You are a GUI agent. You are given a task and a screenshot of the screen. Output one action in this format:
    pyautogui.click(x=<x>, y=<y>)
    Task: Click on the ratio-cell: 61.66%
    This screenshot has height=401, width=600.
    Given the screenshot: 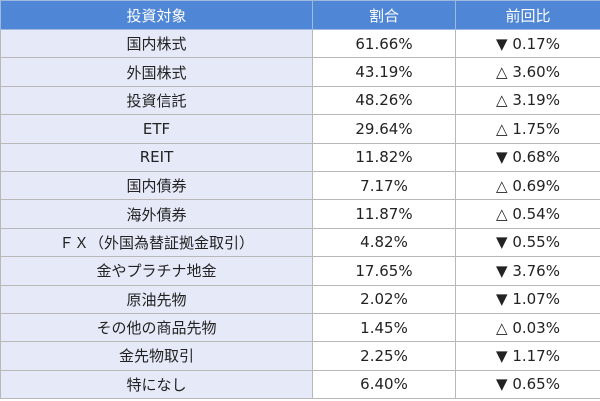 What is the action you would take?
    pyautogui.click(x=384, y=43)
    